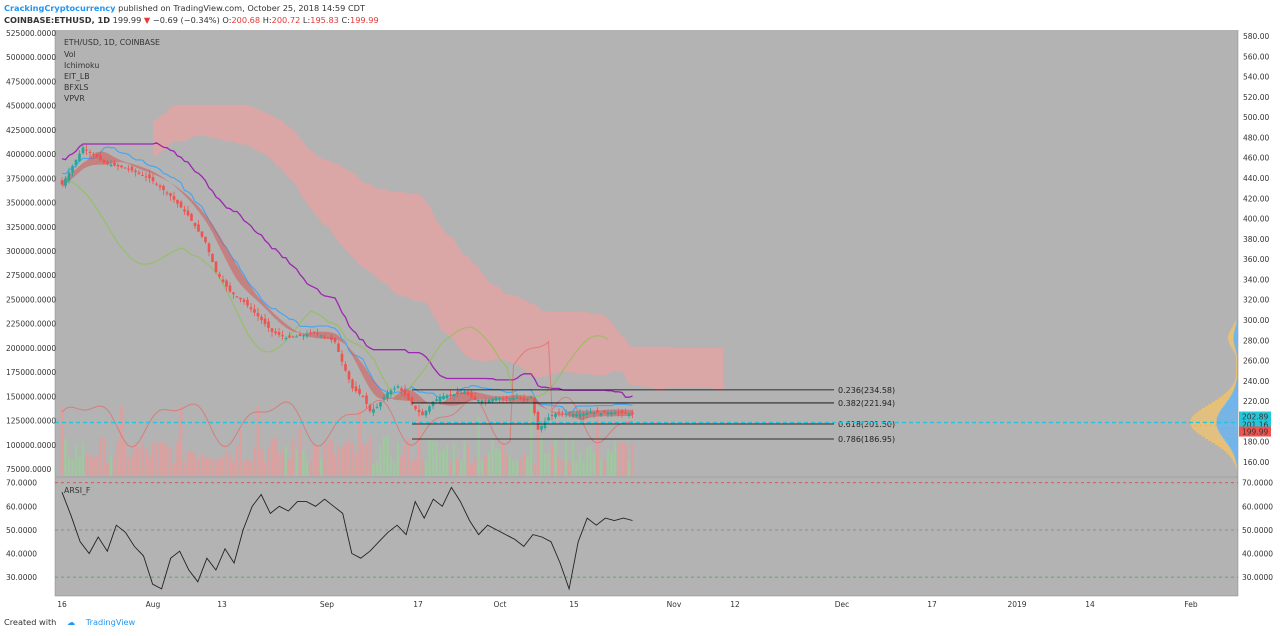  What do you see at coordinates (31, 178) in the screenshot?
I see `left-axis-tick-label: 375000.0000` at bounding box center [31, 178].